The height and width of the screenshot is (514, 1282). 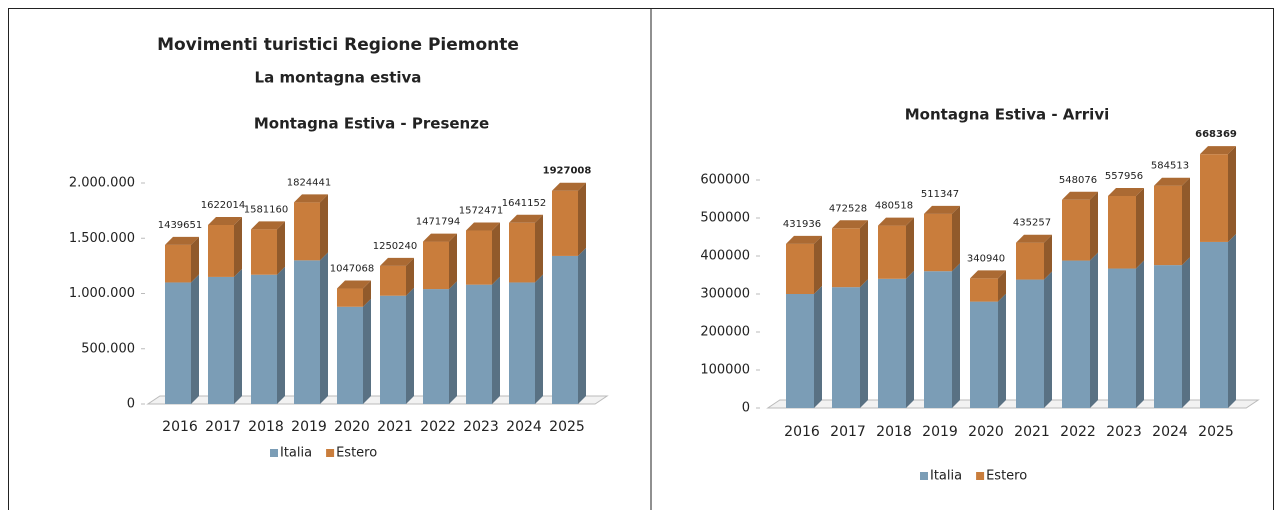 What do you see at coordinates (848, 432) in the screenshot?
I see `x-tick-label: 2017` at bounding box center [848, 432].